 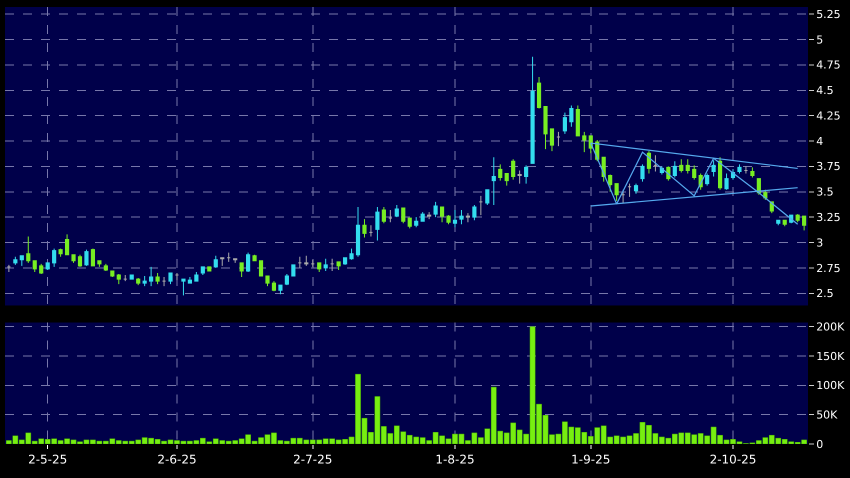 What do you see at coordinates (177, 459) in the screenshot?
I see `x-tick-label: 2-6-25` at bounding box center [177, 459].